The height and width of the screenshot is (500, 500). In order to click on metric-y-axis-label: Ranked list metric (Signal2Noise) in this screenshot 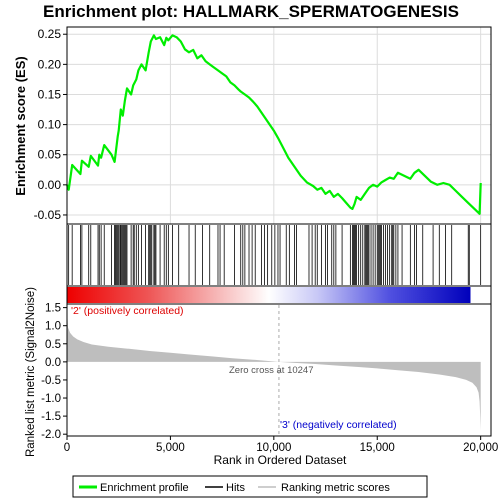, I will do `click(31, 372)`.